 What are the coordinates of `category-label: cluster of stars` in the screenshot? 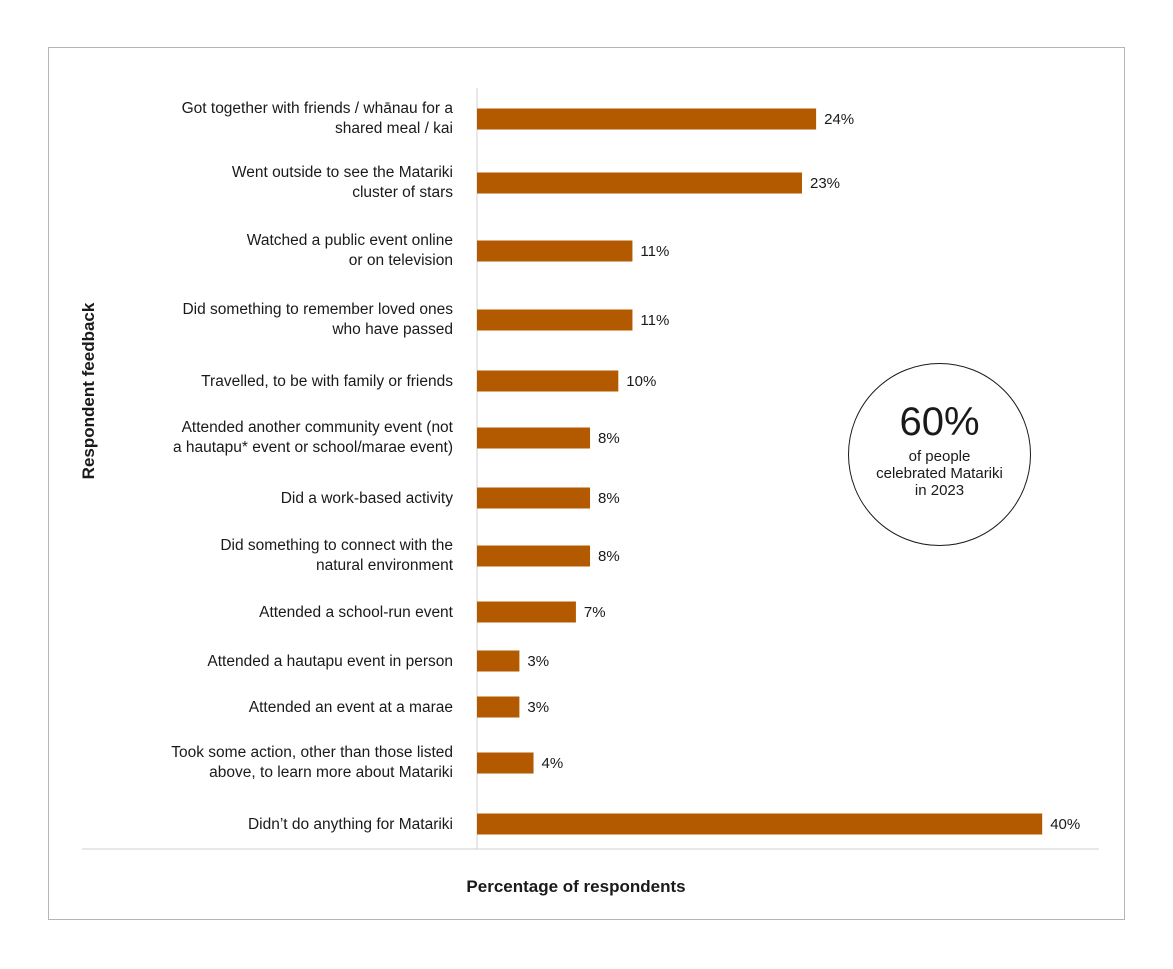 It's located at (402, 192).